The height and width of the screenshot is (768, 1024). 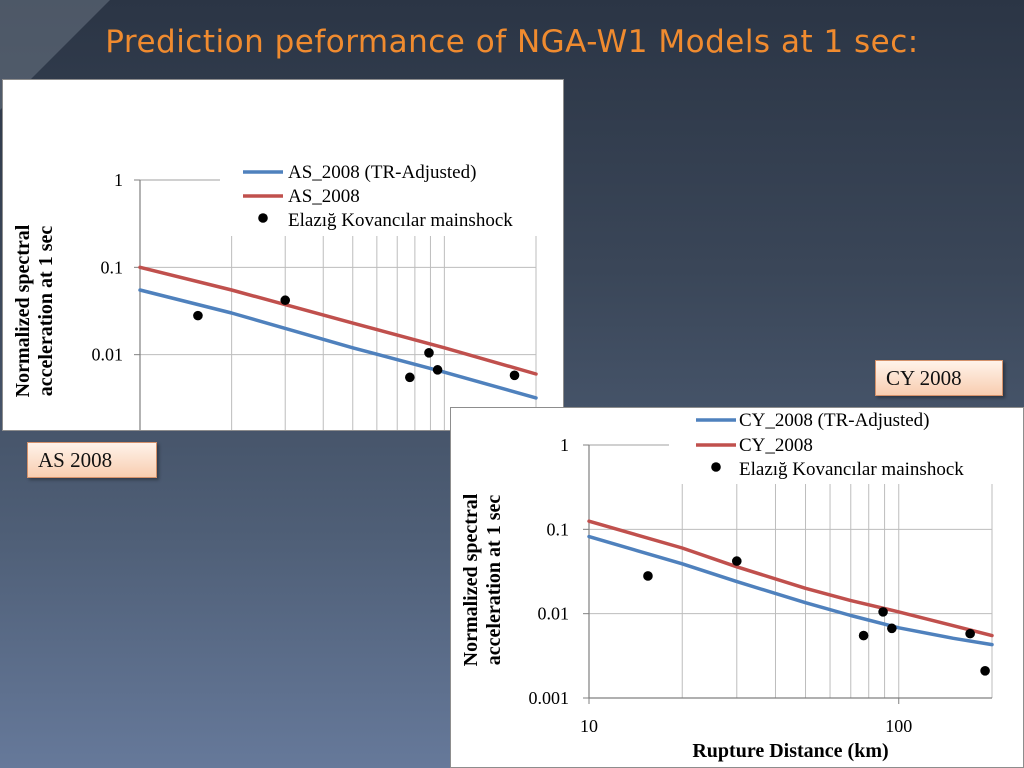 I want to click on cy2008-y-tick-label: 1, so click(x=564, y=445).